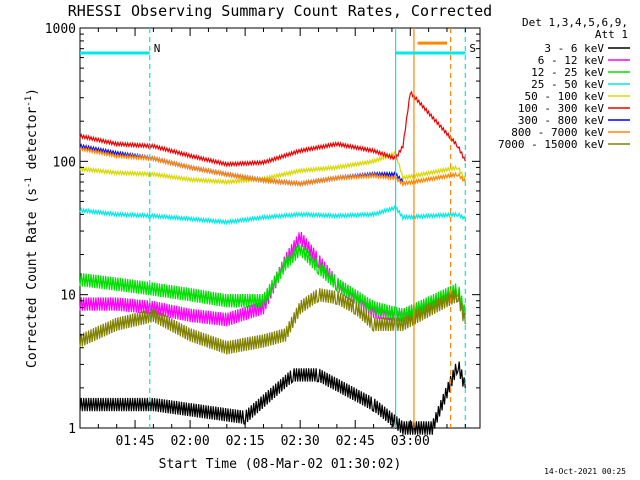  What do you see at coordinates (574, 48) in the screenshot?
I see `legend-entry-label: 3 - 6 keV` at bounding box center [574, 48].